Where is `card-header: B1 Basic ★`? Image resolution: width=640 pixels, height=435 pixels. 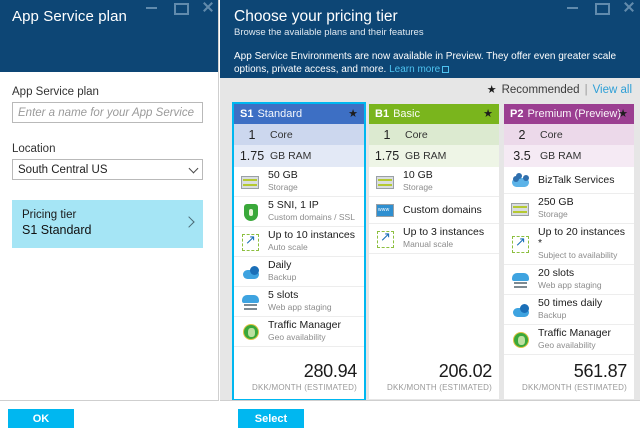 card-header: B1 Basic ★ is located at coordinates (434, 114).